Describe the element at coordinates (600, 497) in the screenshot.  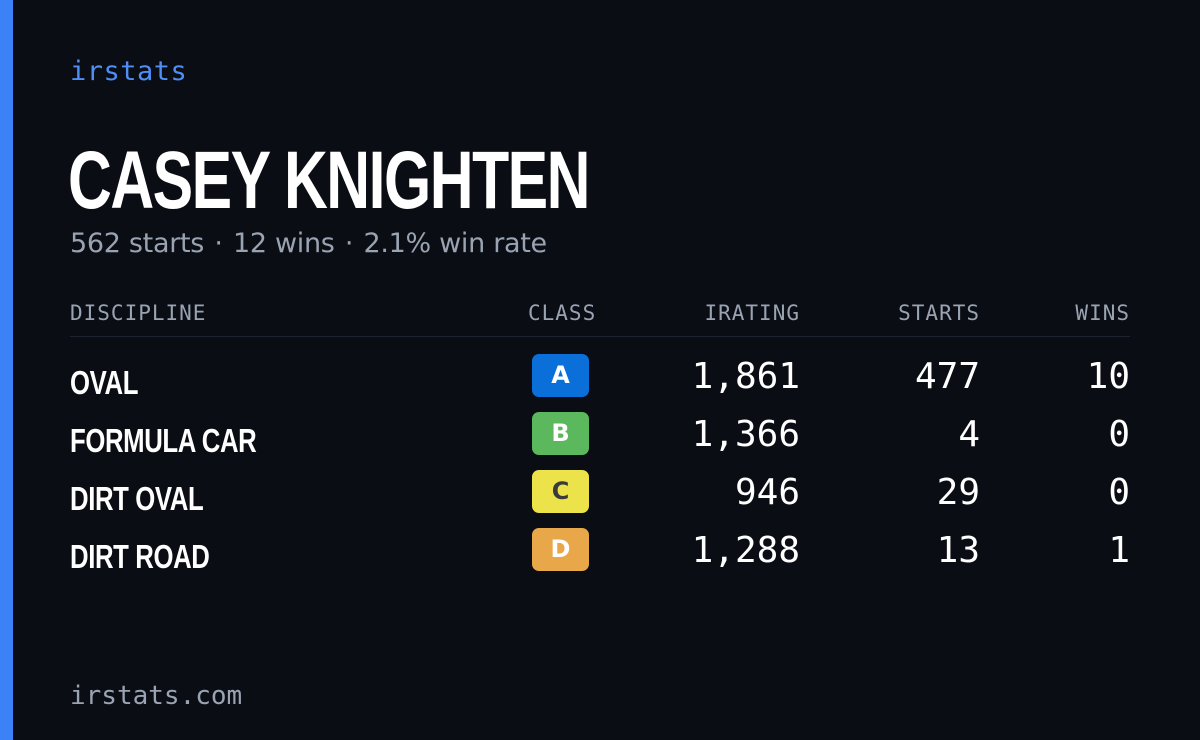
I see `table-row: DIRT OVAL C 946 29 0` at that location.